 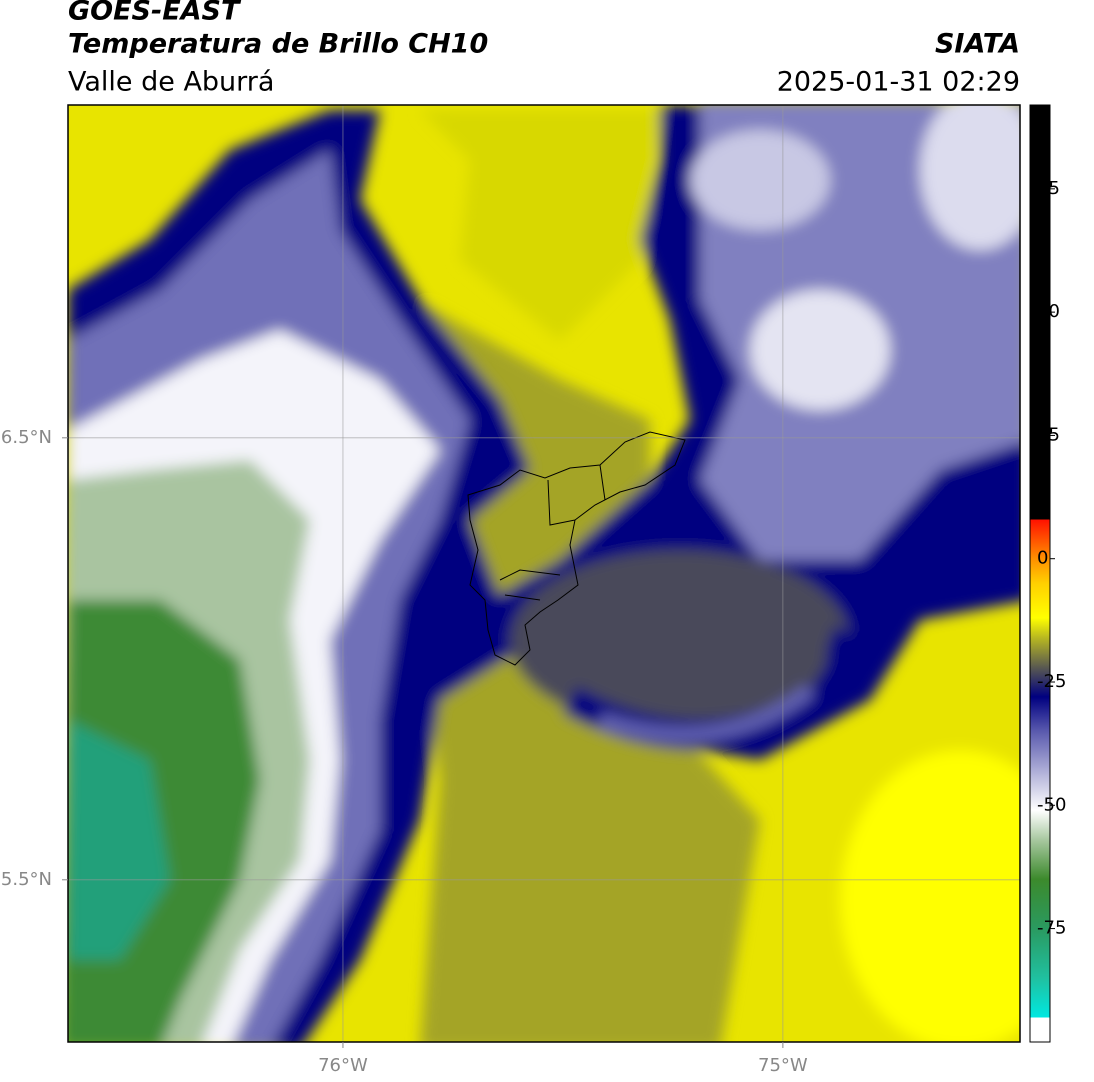 What do you see at coordinates (1048, 434) in the screenshot?
I see `colorbar-tick-label: 25` at bounding box center [1048, 434].